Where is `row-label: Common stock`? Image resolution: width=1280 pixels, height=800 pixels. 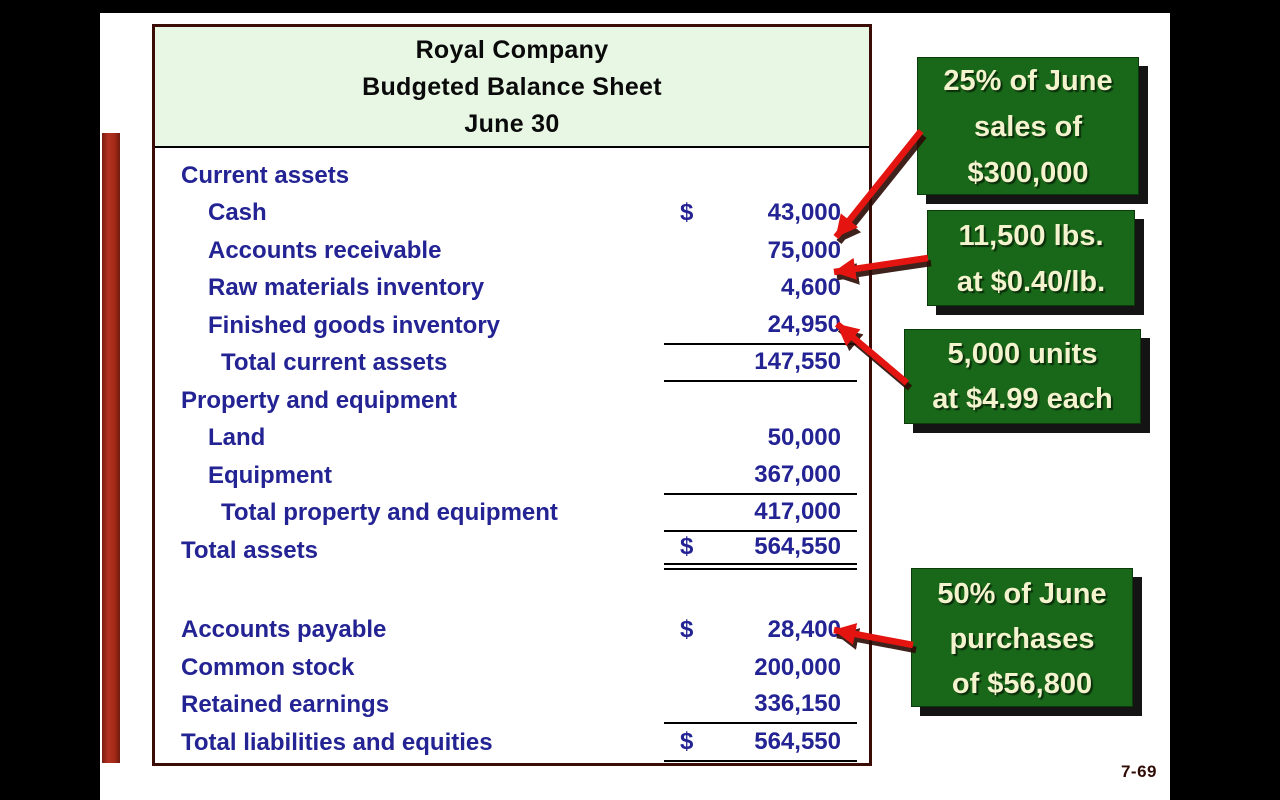 row-label: Common stock is located at coordinates (268, 667).